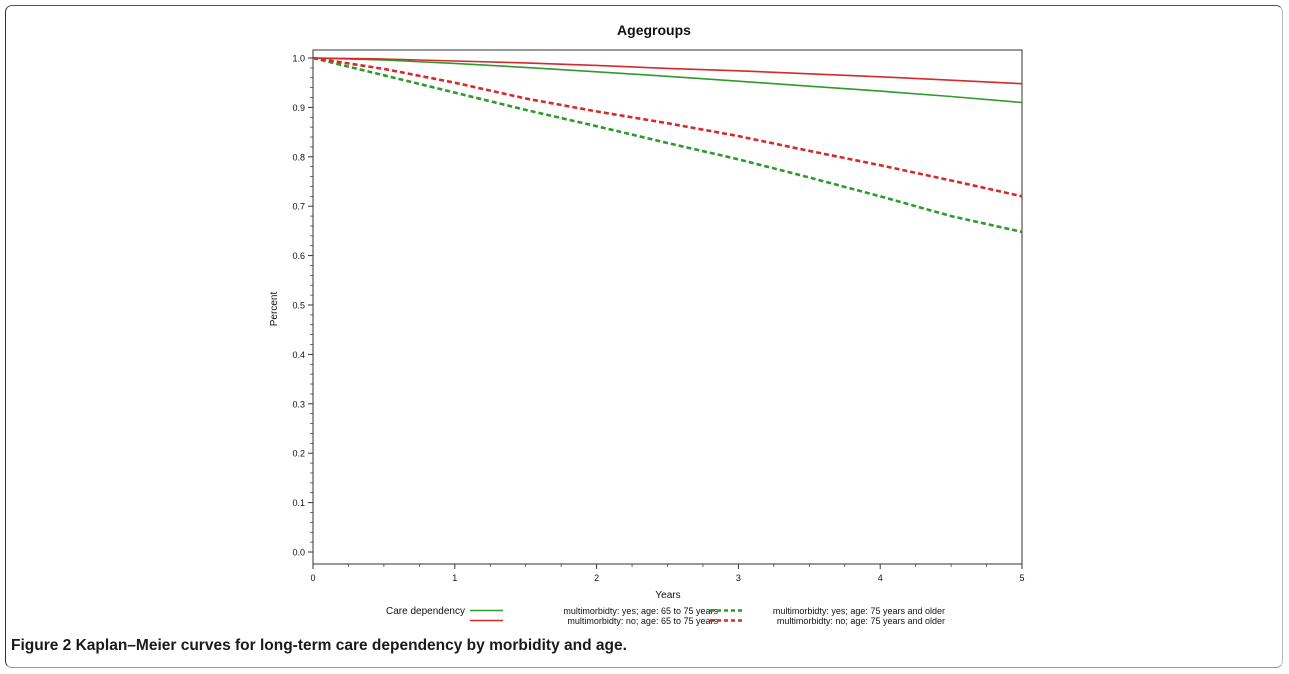 Image resolution: width=1289 pixels, height=674 pixels. What do you see at coordinates (425, 611) in the screenshot?
I see `legend-title: Care dependency` at bounding box center [425, 611].